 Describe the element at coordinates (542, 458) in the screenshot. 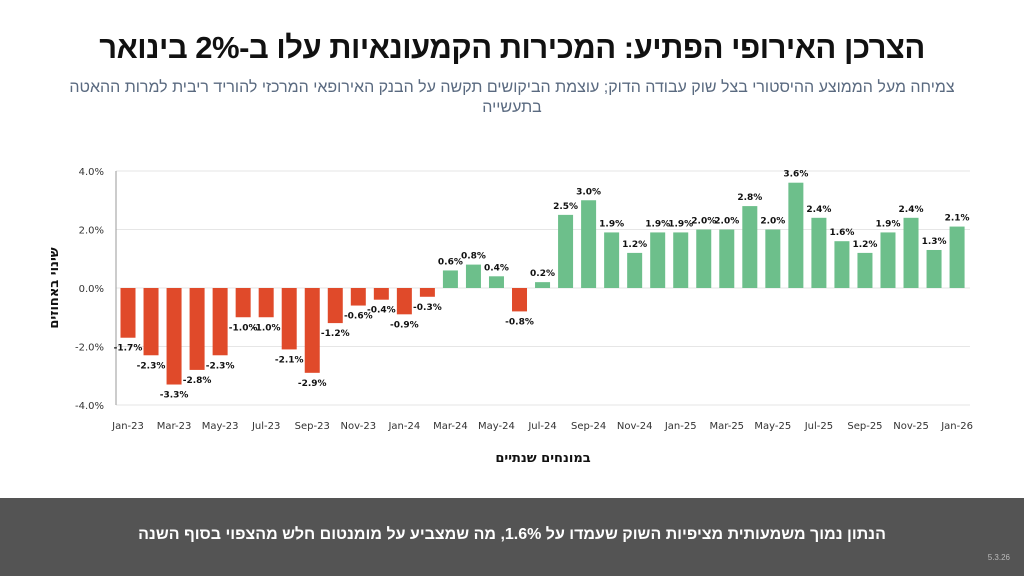

I see `x-axis-label: במונחים שנתיים` at that location.